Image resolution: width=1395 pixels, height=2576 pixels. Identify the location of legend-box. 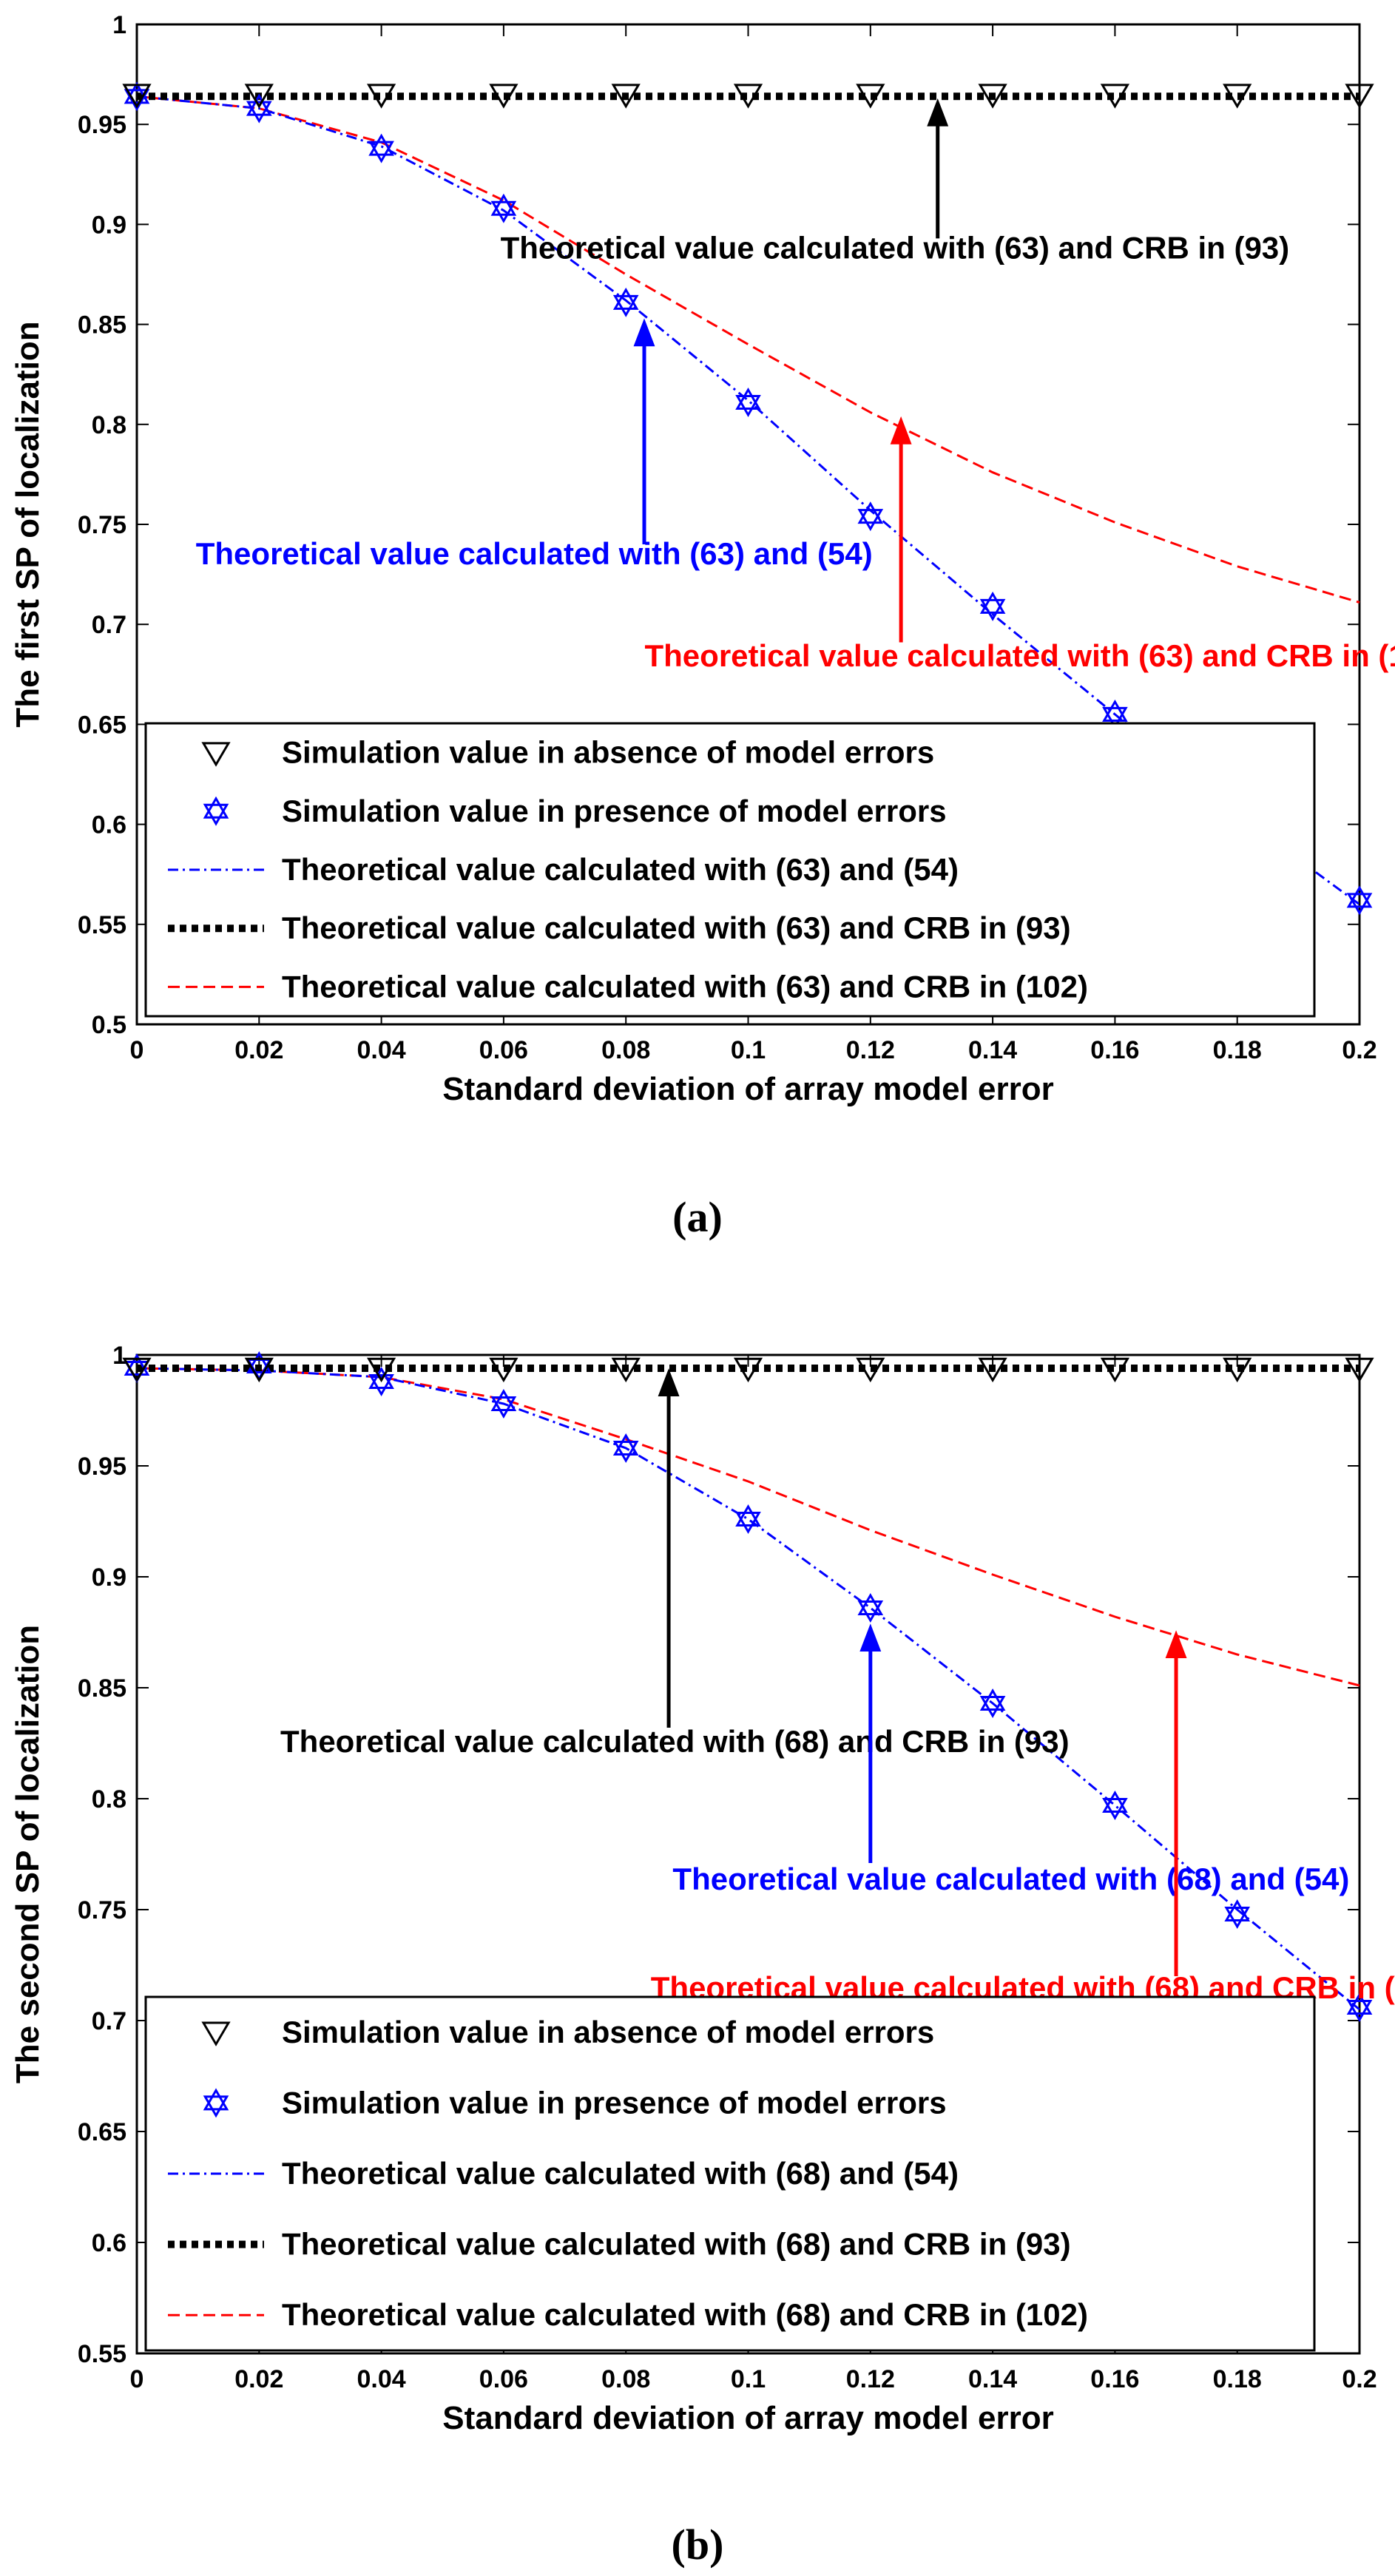
(730, 870).